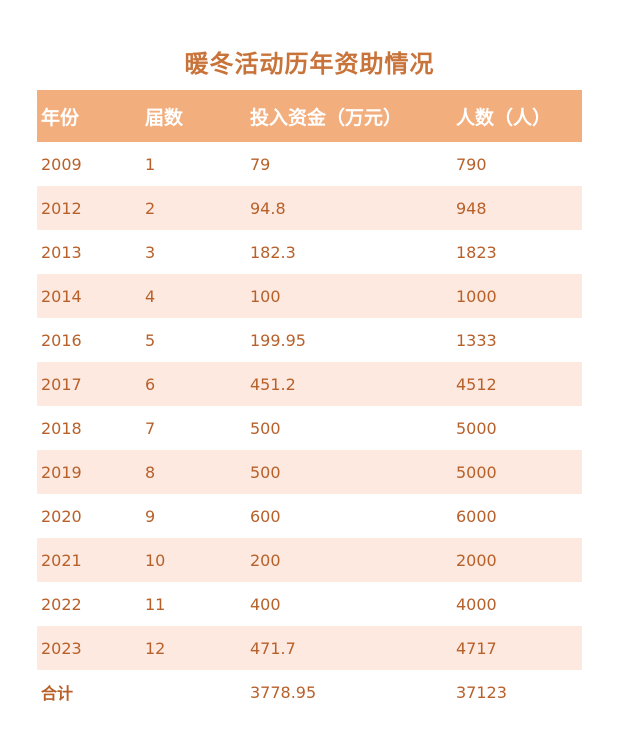 The width and height of the screenshot is (619, 747). I want to click on table-row: 2013 3 182.3 1823, so click(309, 252).